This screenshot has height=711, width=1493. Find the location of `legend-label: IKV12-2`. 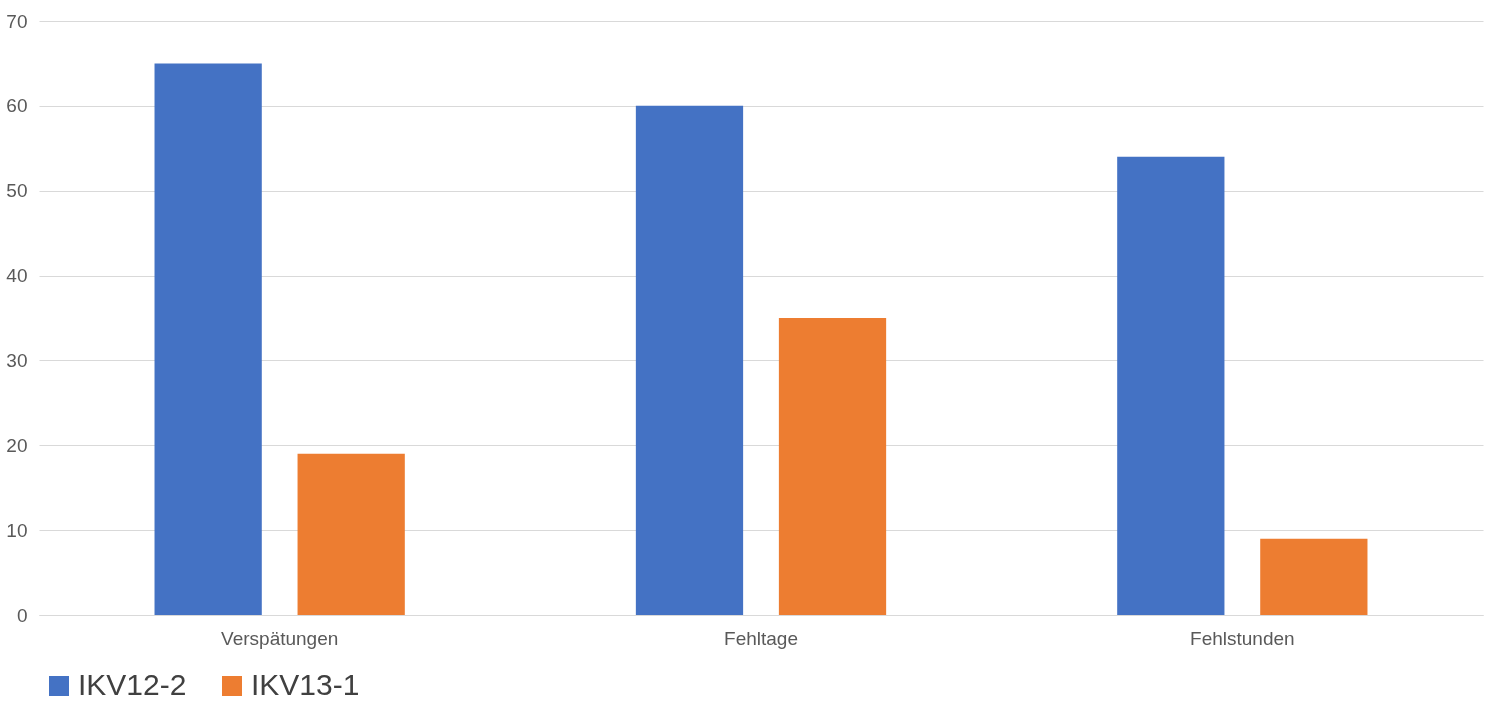

legend-label: IKV12-2 is located at coordinates (132, 684).